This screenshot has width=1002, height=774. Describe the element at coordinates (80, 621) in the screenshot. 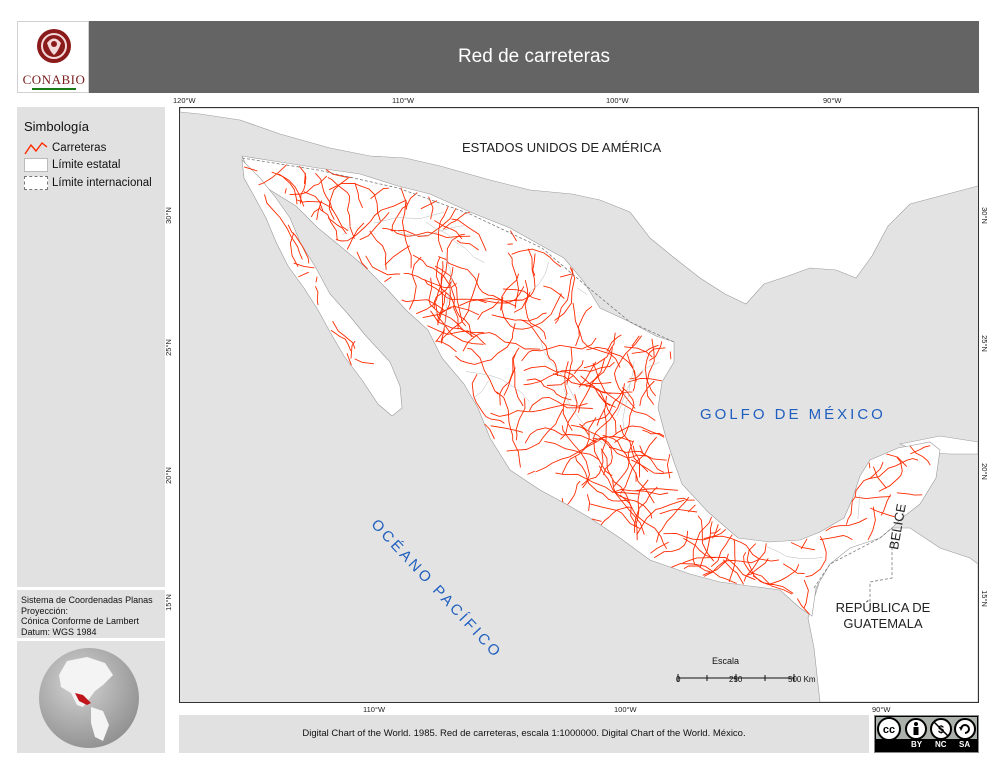

I see `coord-line: Cónica Conforme de Lambert` at that location.